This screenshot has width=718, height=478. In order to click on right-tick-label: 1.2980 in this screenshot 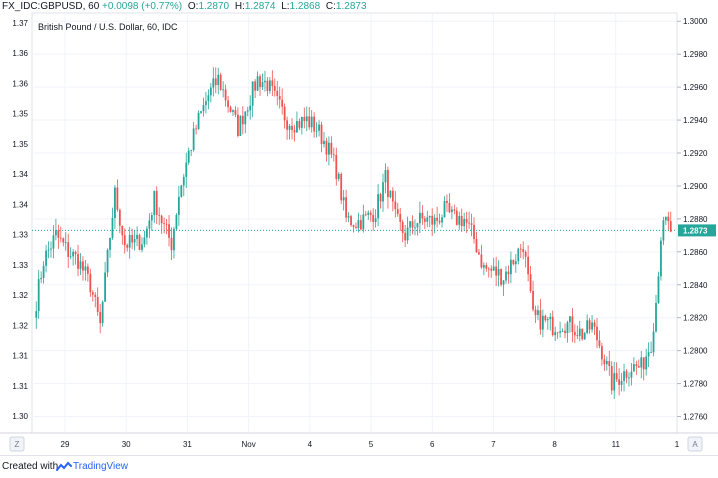, I will do `click(695, 54)`.